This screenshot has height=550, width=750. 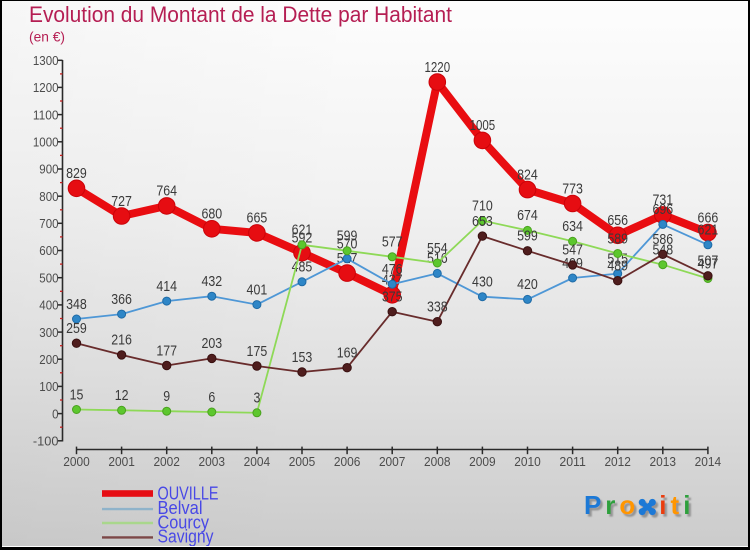 What do you see at coordinates (572, 461) in the screenshot?
I see `svg-text: 2011` at bounding box center [572, 461].